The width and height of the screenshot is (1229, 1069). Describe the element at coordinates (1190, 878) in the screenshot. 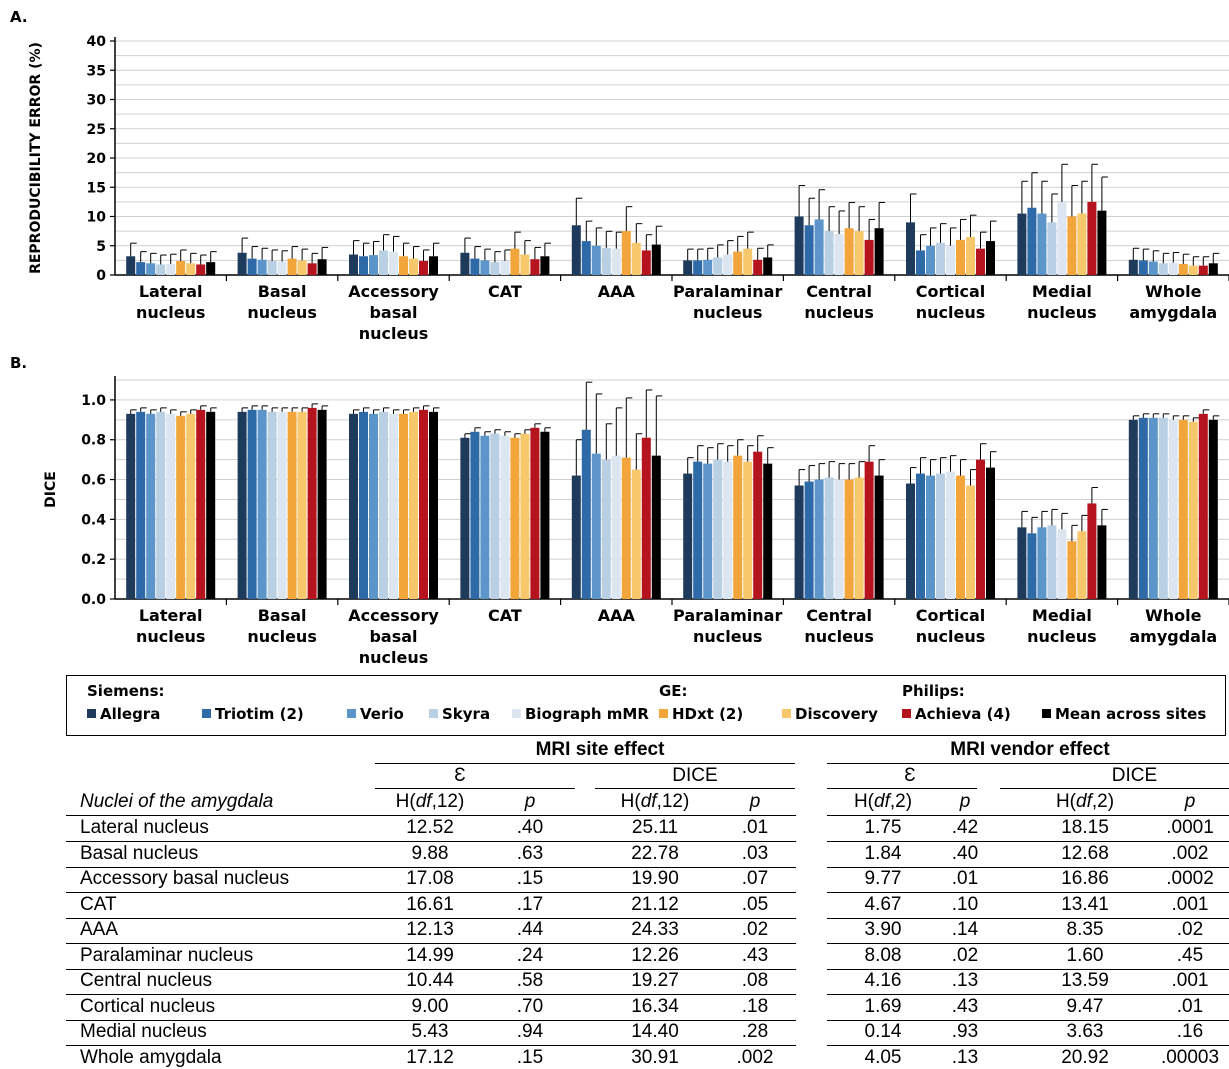

I see `table-cell: .0002` at that location.